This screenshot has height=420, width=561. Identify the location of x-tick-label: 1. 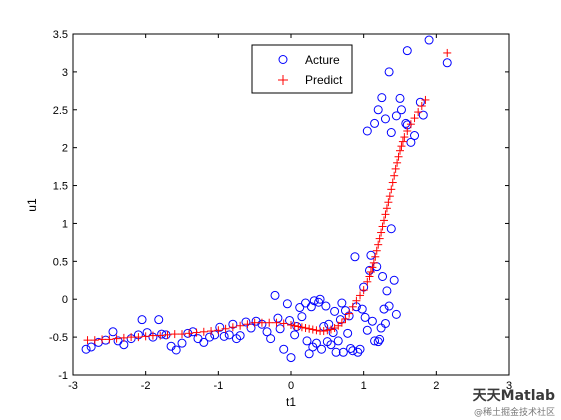
(364, 386).